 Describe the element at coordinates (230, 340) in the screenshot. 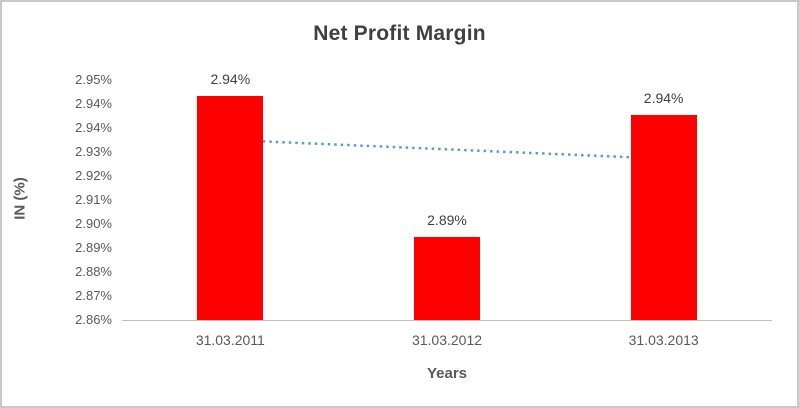

I see `x-category-label: 31.03.2011` at that location.